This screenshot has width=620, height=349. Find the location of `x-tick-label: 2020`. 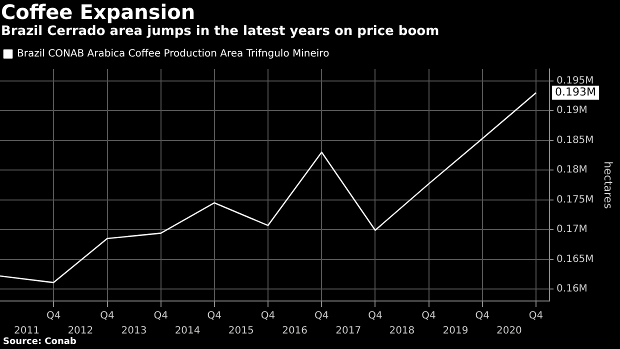

x-tick-label: 2020 is located at coordinates (509, 331).